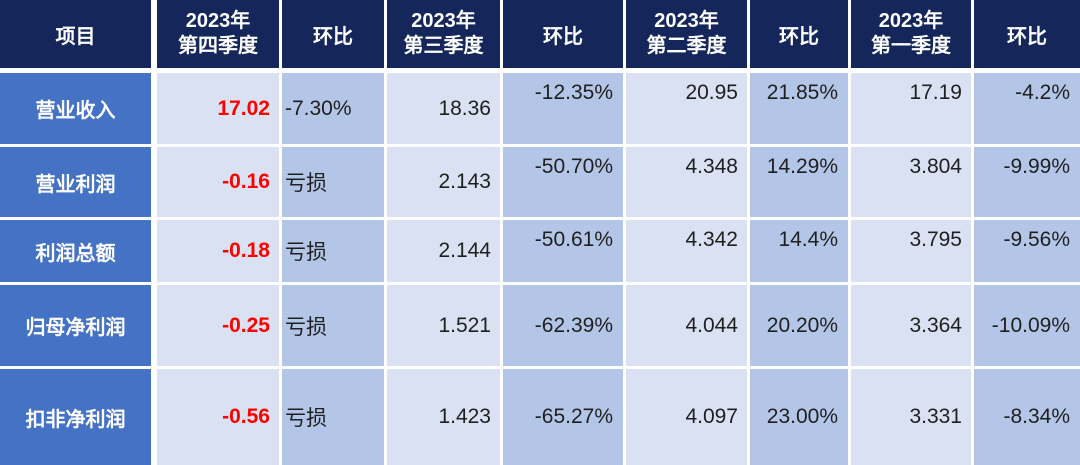  What do you see at coordinates (443, 417) in the screenshot?
I see `cell-net-profit-excl-nonrecurring-q3: 1.423` at bounding box center [443, 417].